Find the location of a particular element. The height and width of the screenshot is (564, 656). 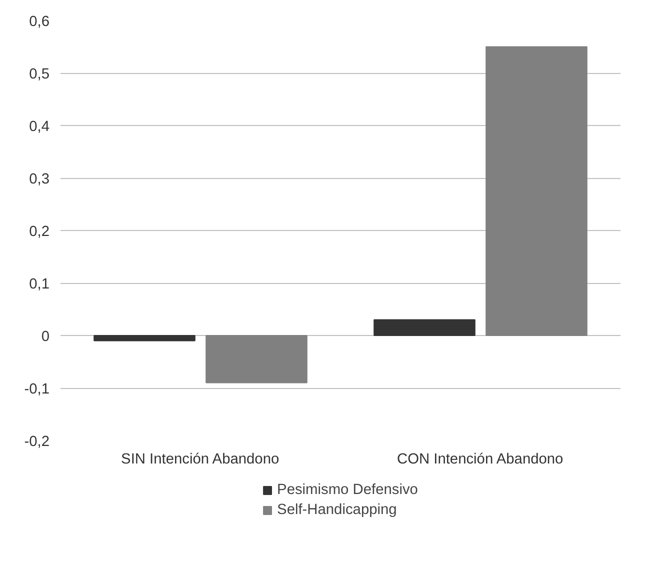

y-tick-label: 0,4 is located at coordinates (39, 127).